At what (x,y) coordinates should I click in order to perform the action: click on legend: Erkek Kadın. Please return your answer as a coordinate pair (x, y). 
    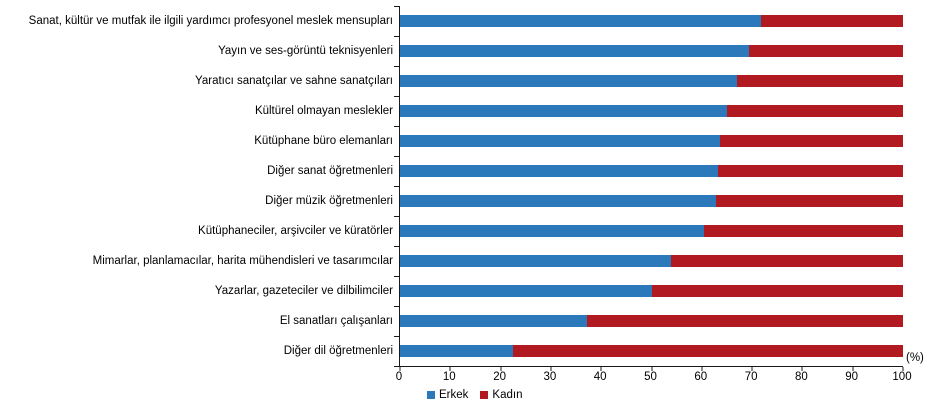
    Looking at the image, I should click on (474, 395).